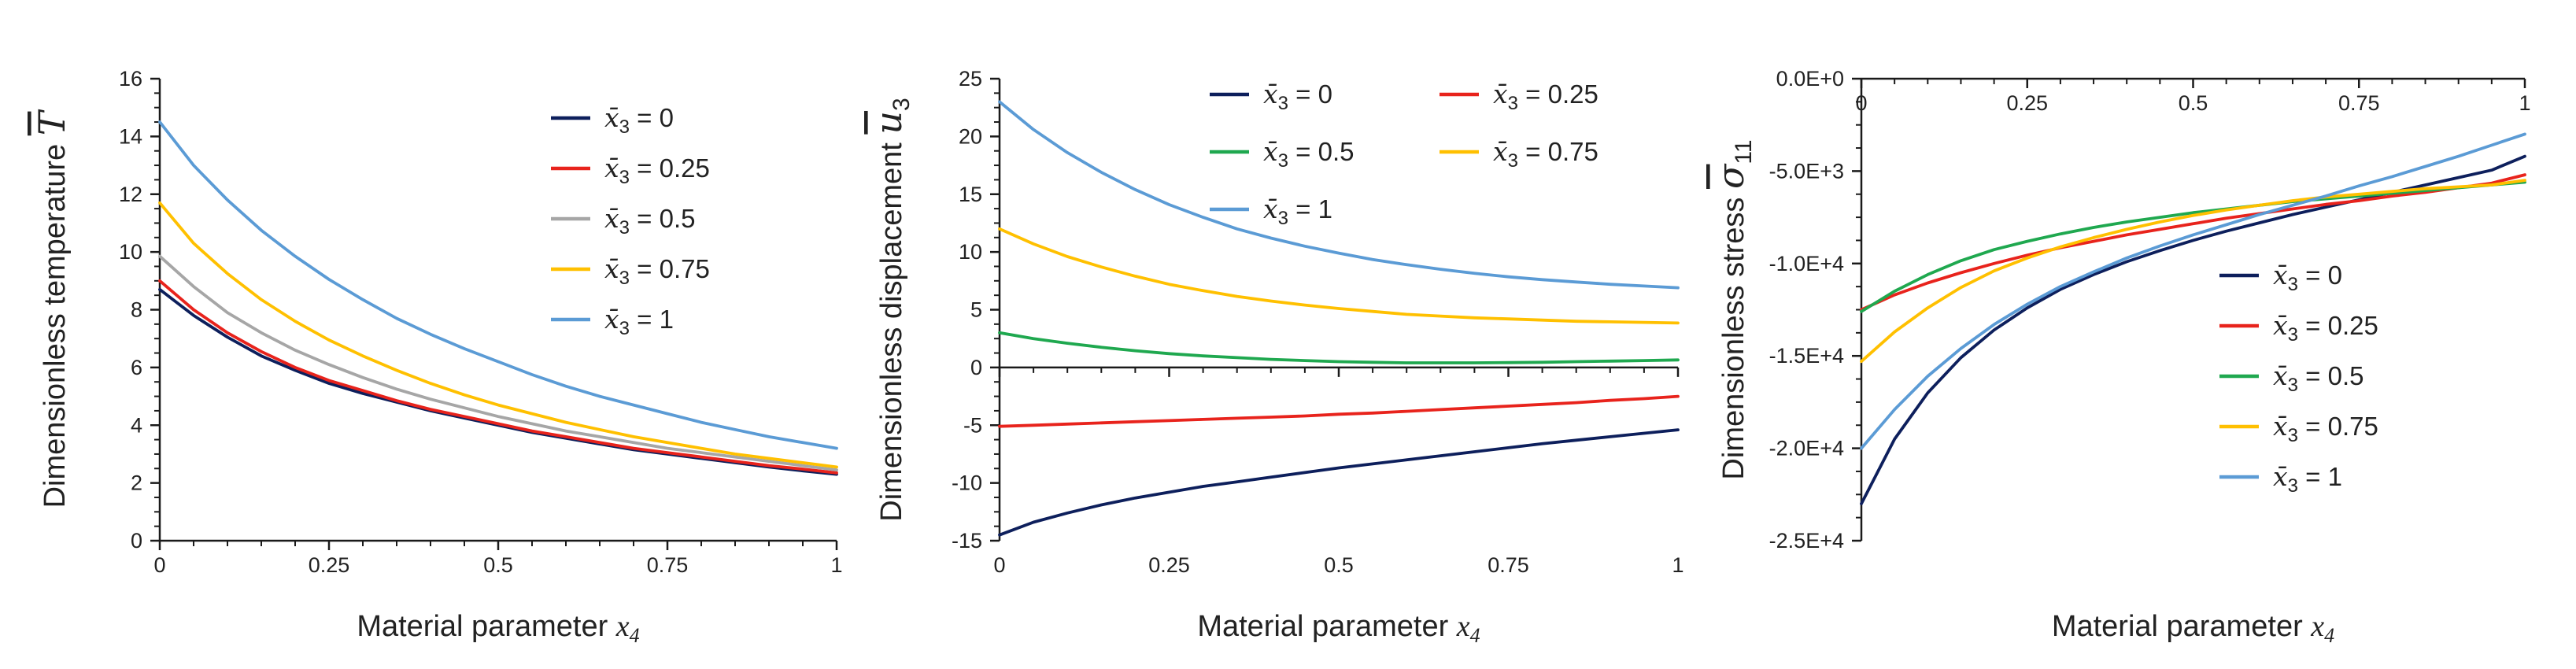 This screenshot has width=2576, height=669. Describe the element at coordinates (55, 321) in the screenshot. I see `y-axis-label-text: Dimensionless temperature` at that location.